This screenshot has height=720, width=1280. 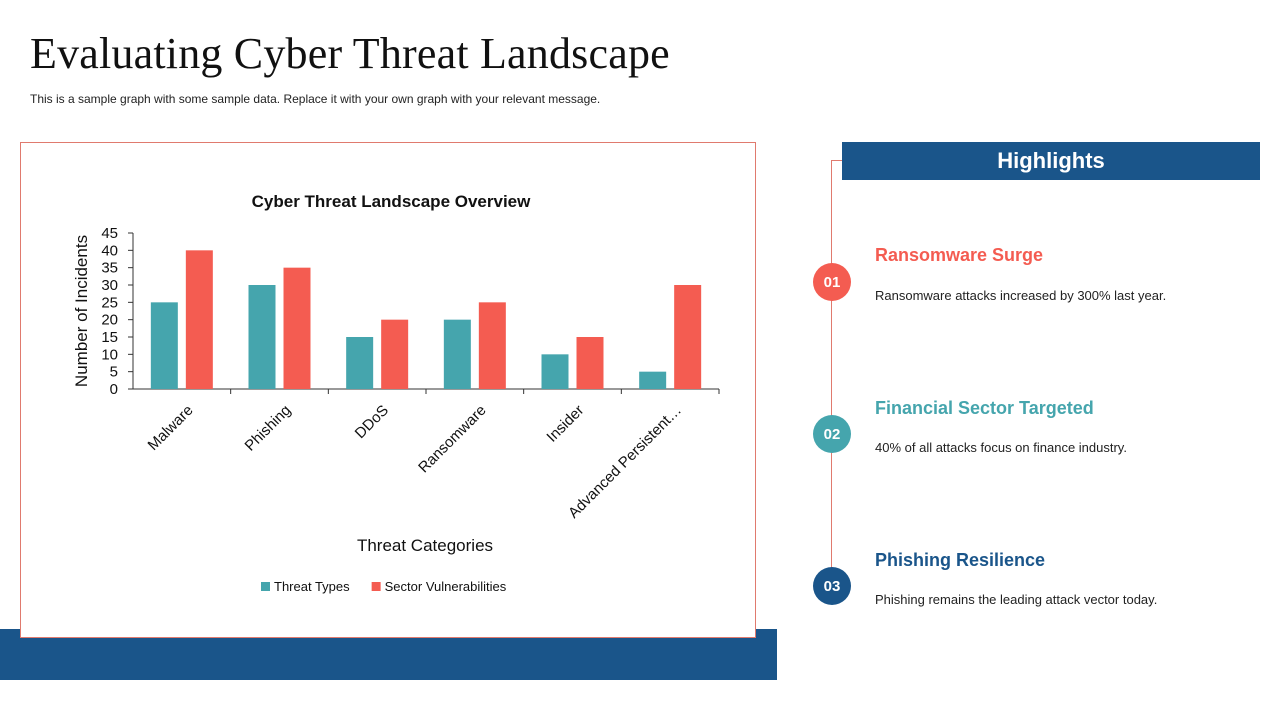 I want to click on y-tick-label: 5, so click(x=114, y=372).